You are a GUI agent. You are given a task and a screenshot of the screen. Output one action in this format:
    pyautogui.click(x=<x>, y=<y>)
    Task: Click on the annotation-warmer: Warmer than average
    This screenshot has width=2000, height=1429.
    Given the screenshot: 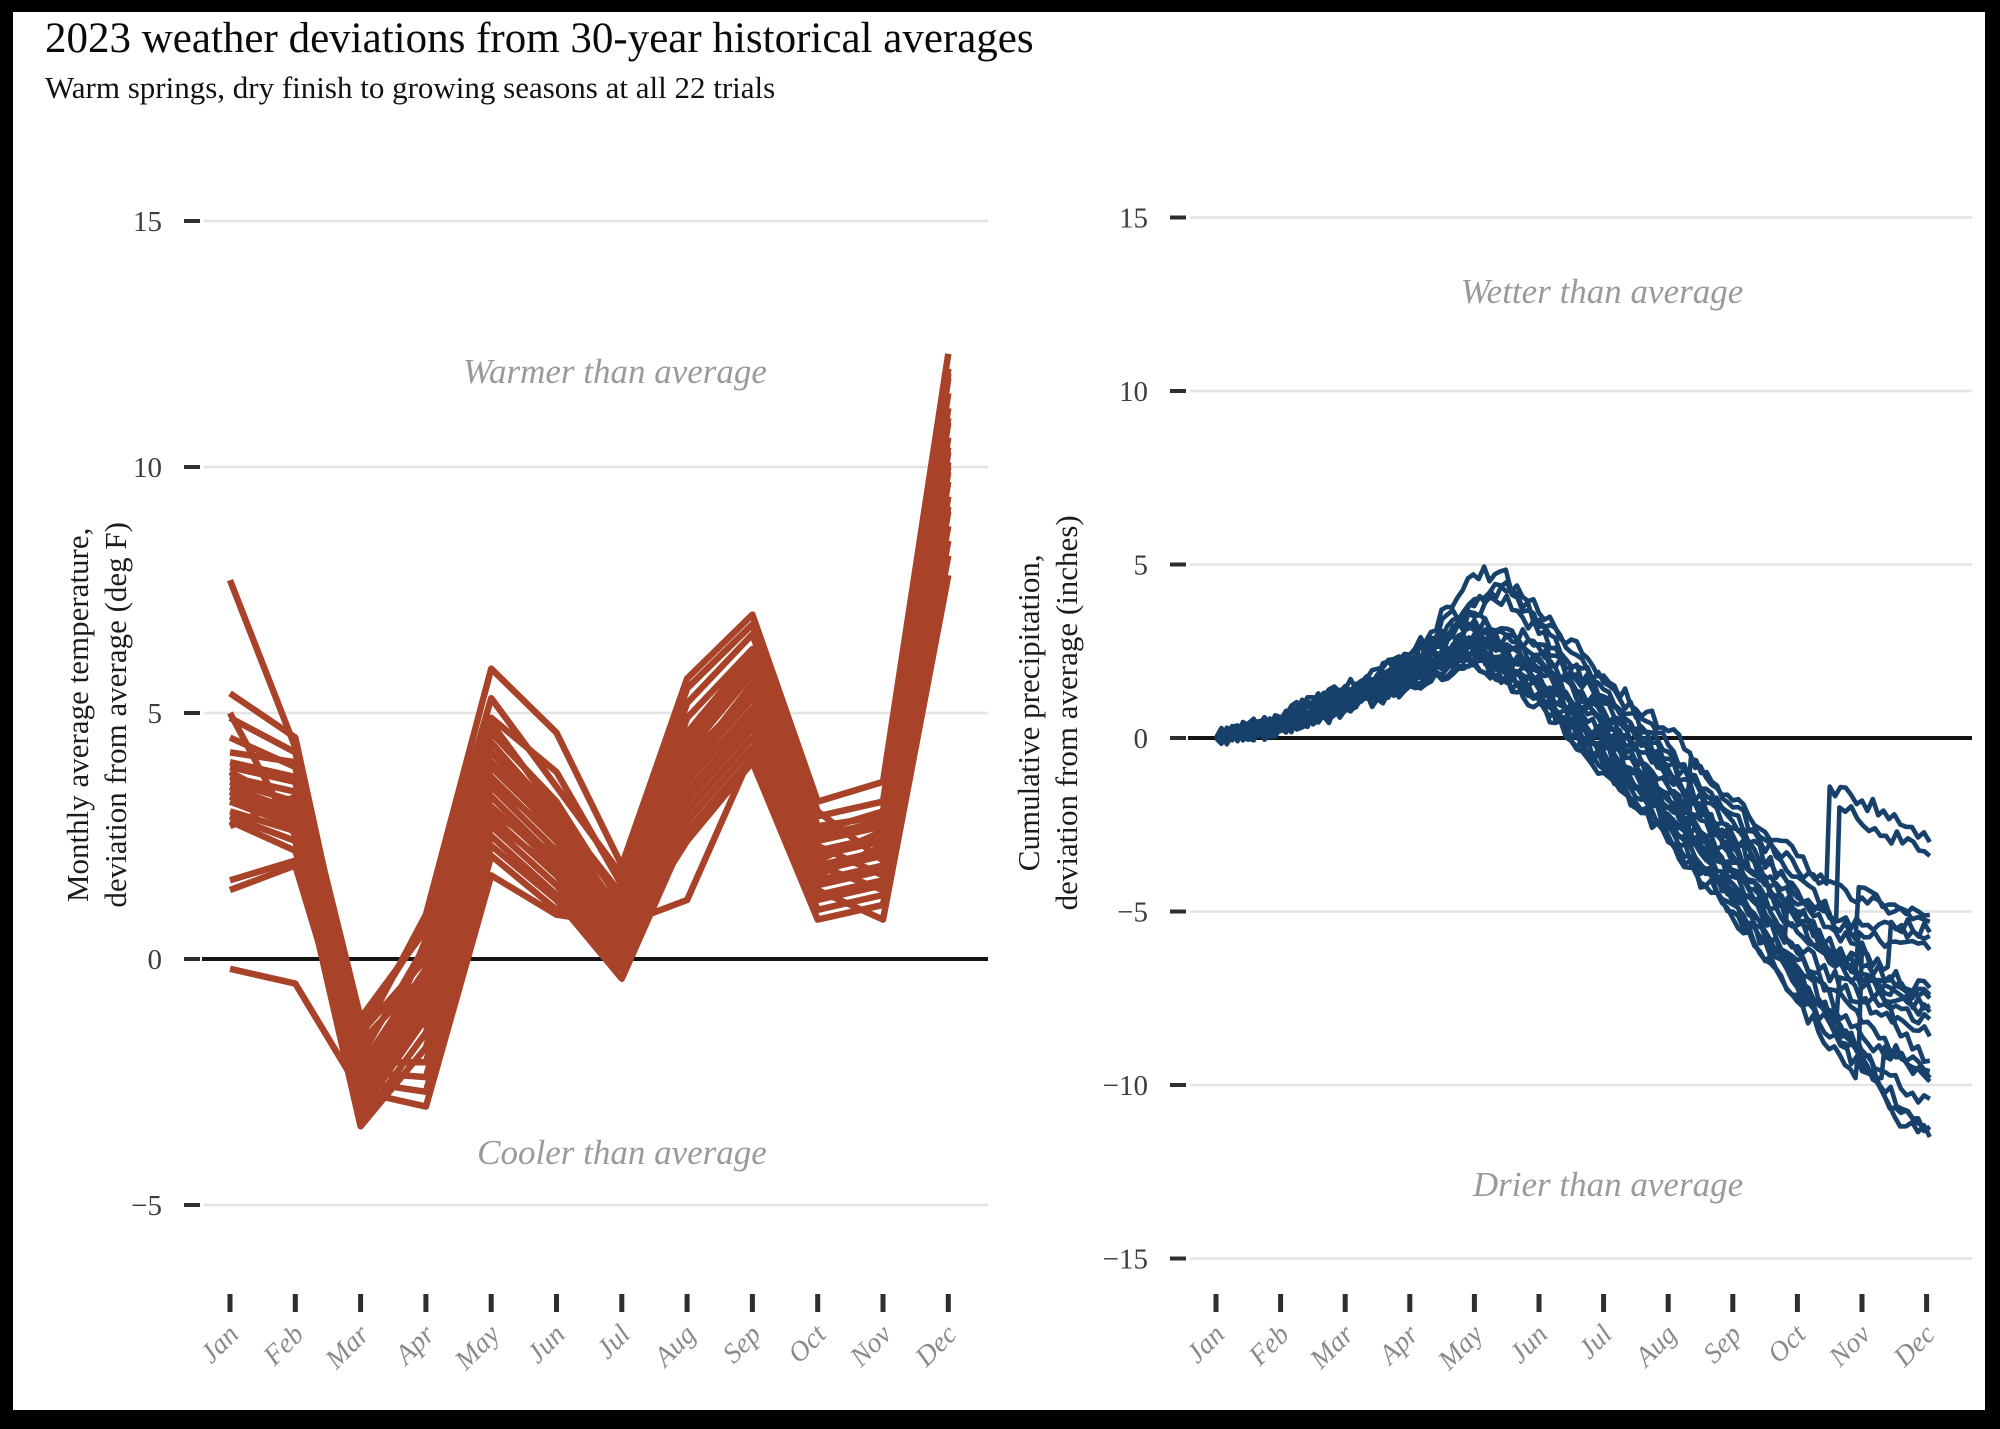 What is the action you would take?
    pyautogui.click(x=615, y=371)
    